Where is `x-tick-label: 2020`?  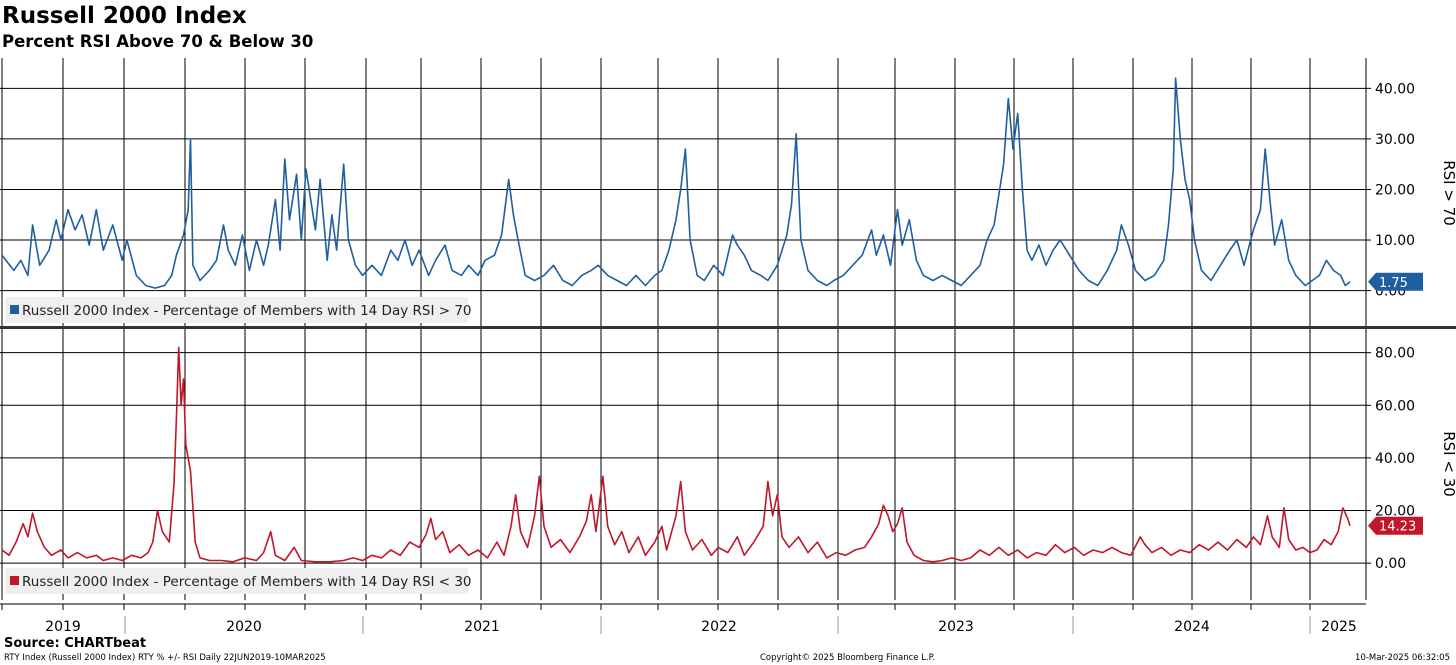 x-tick-label: 2020 is located at coordinates (244, 627).